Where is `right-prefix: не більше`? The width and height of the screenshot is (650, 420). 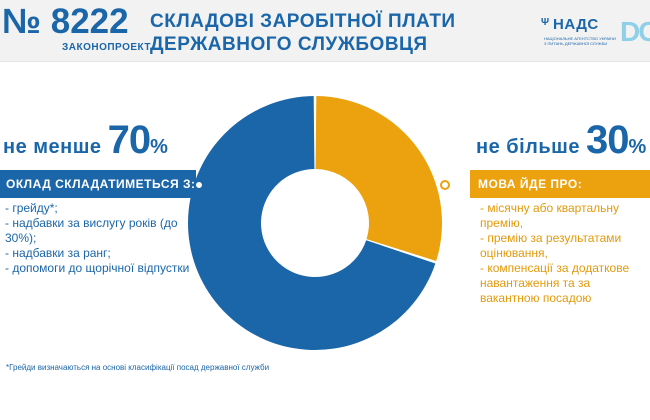 right-prefix: не більше is located at coordinates (531, 147).